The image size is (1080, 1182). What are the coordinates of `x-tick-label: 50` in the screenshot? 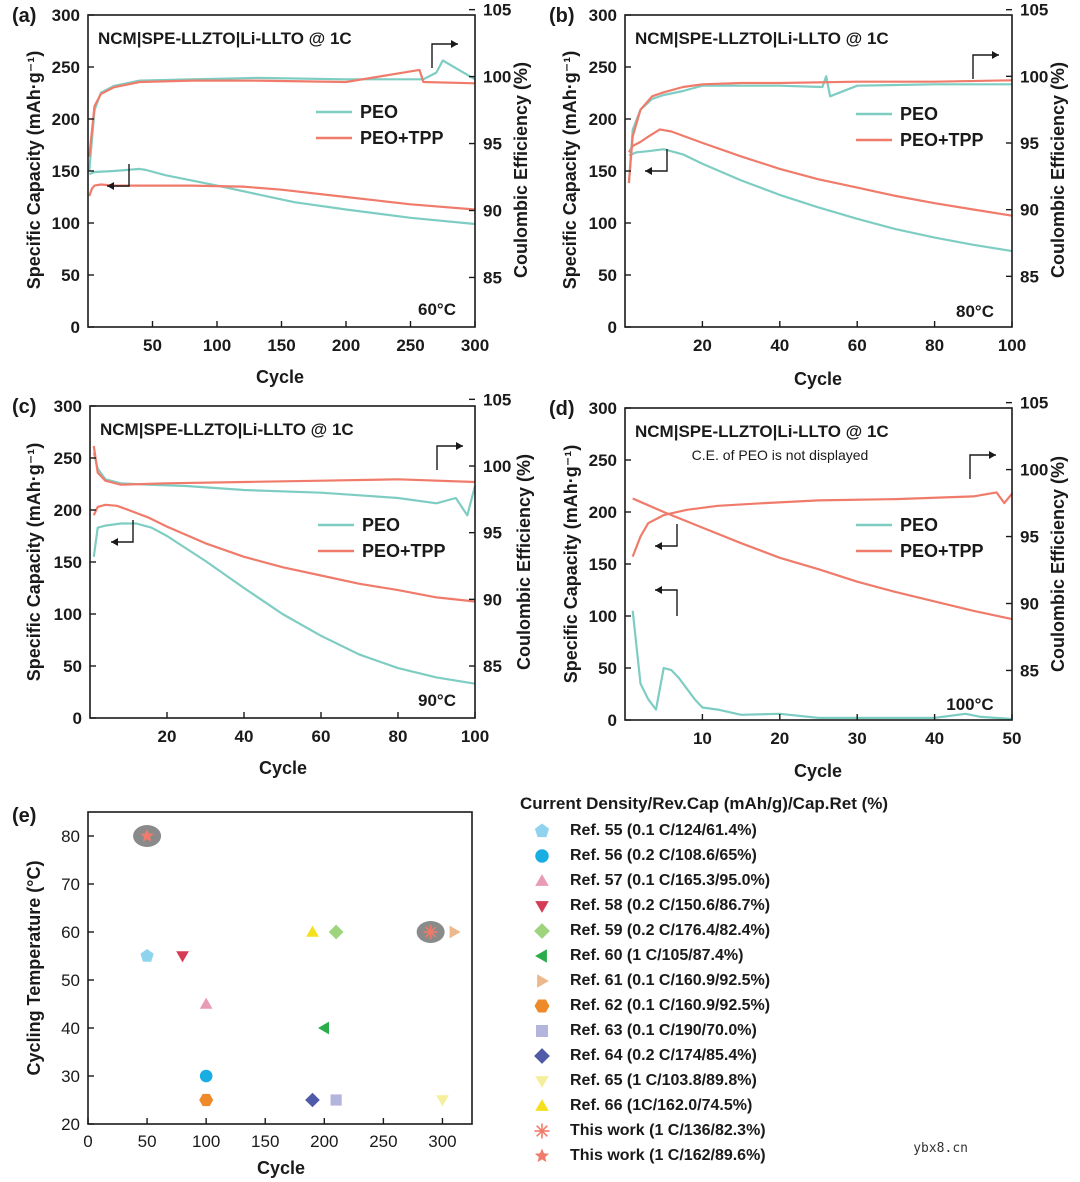 It's located at (152, 345).